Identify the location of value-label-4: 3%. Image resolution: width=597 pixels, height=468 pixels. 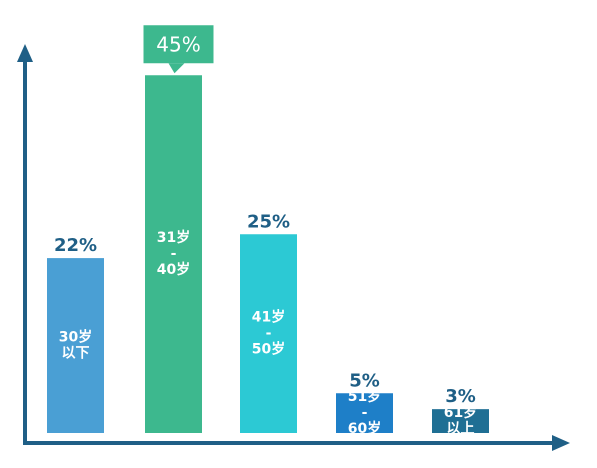
(460, 396).